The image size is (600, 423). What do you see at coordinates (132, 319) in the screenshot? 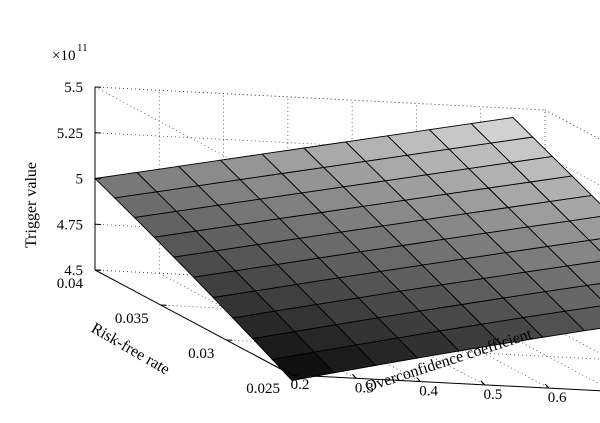
I see `y-tick-label: 0.035` at bounding box center [132, 319].